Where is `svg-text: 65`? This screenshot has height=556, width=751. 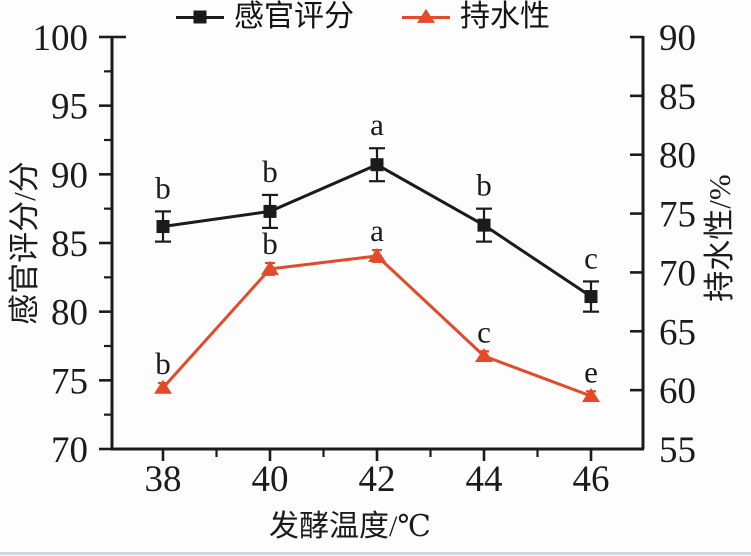
svg-text: 65 is located at coordinates (677, 332).